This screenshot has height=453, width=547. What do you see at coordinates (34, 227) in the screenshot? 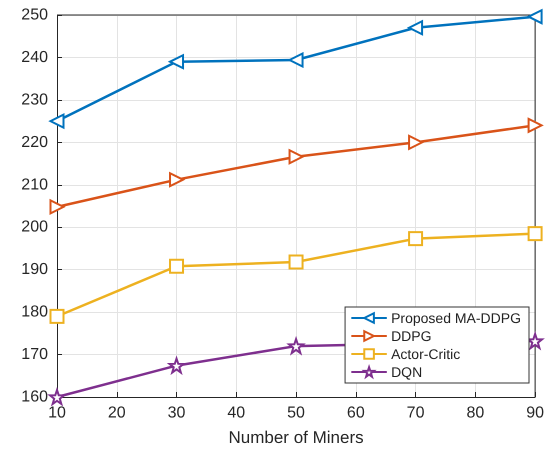
I see `y-tick-label: 200` at bounding box center [34, 227].